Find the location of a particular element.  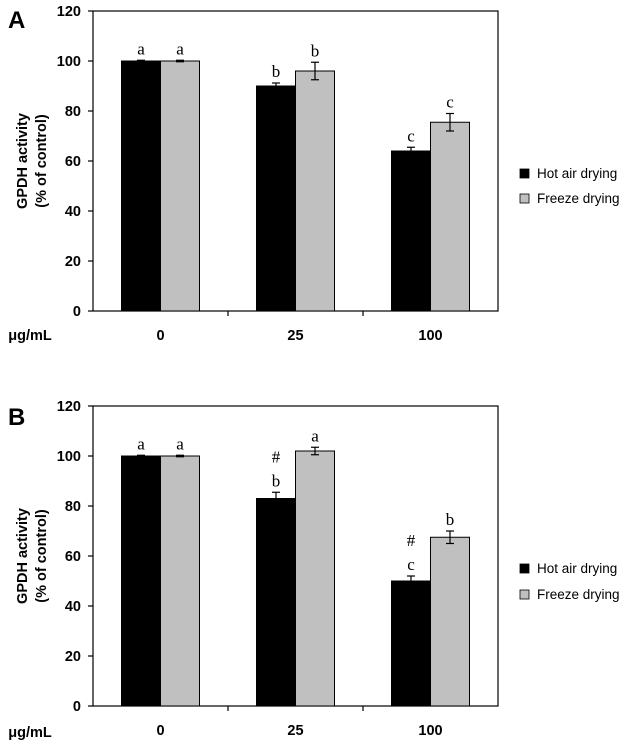

panel-letter: A is located at coordinates (16, 20).